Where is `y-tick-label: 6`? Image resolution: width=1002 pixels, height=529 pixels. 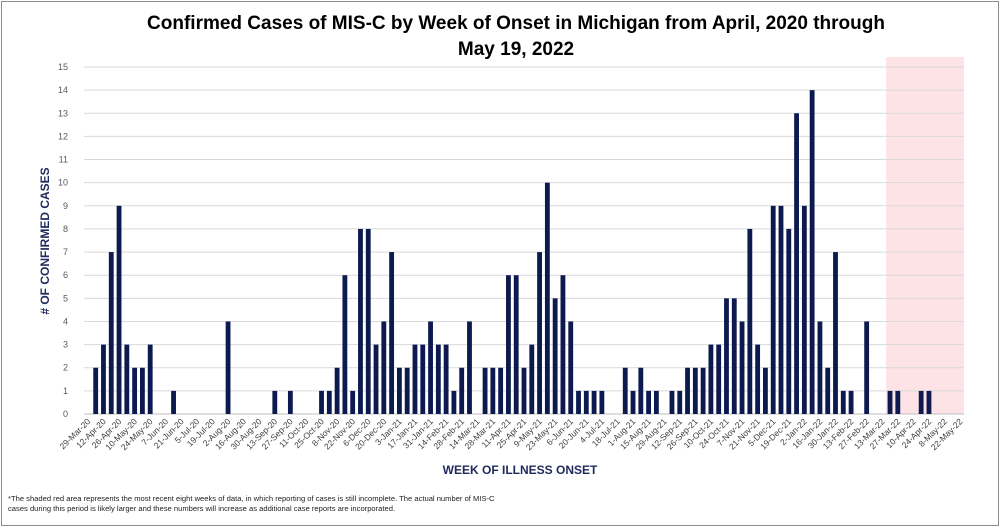 y-tick-label: 6 is located at coordinates (65, 275).